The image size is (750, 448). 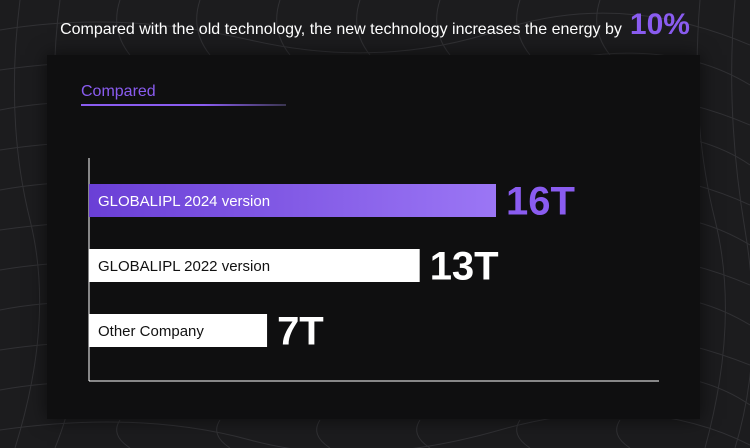 I want to click on bar-value-label-2: 7T, so click(x=300, y=332).